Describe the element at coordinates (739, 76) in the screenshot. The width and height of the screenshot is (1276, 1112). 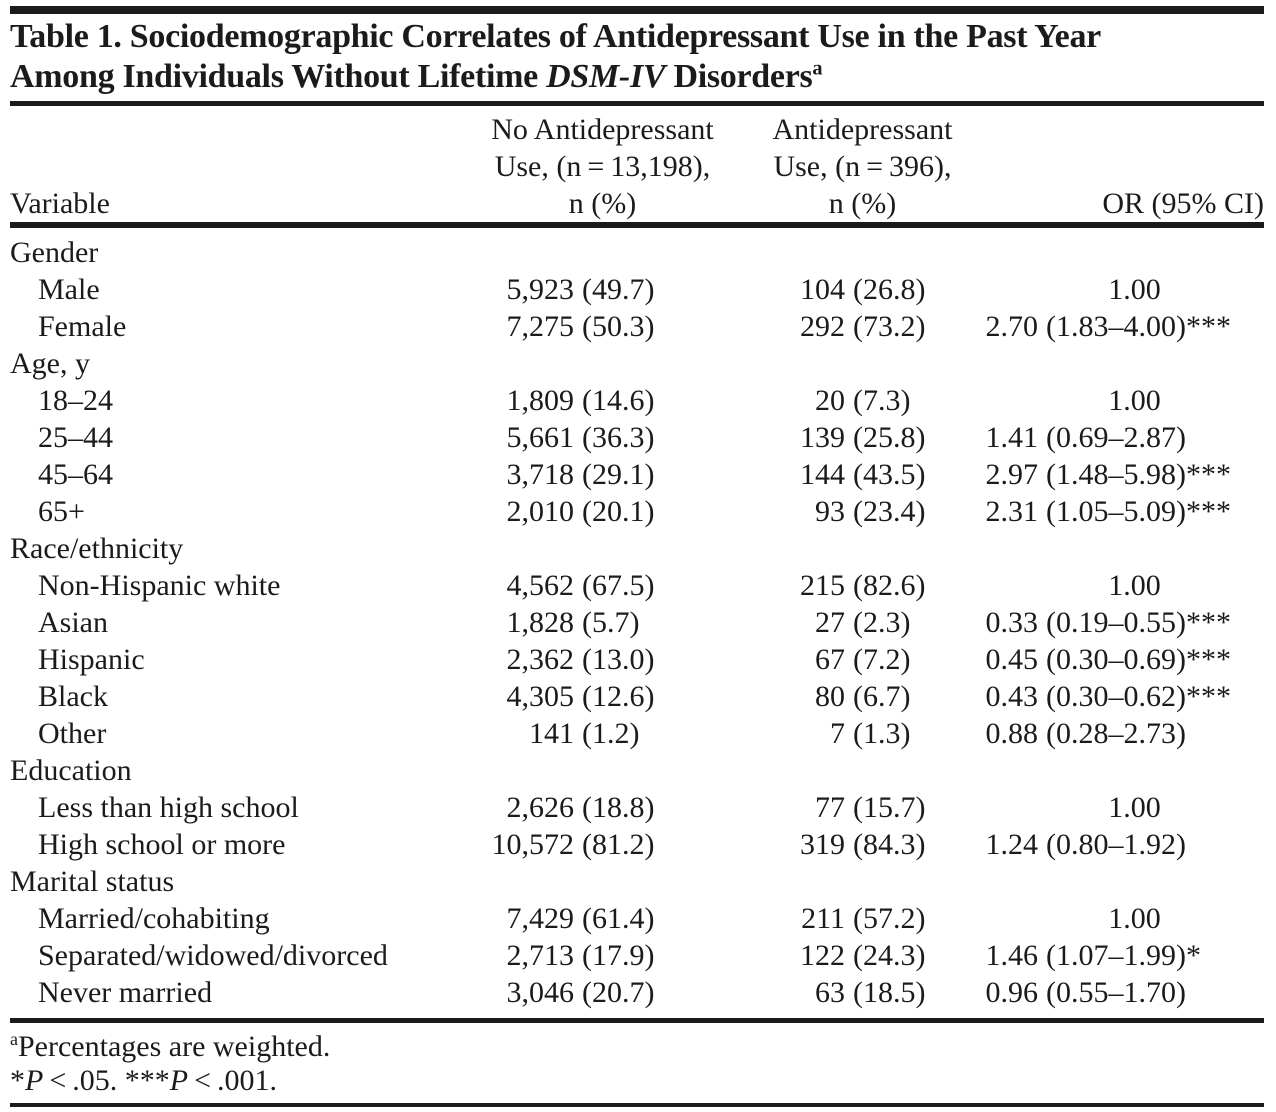
I see `text-segment: Disorders` at that location.